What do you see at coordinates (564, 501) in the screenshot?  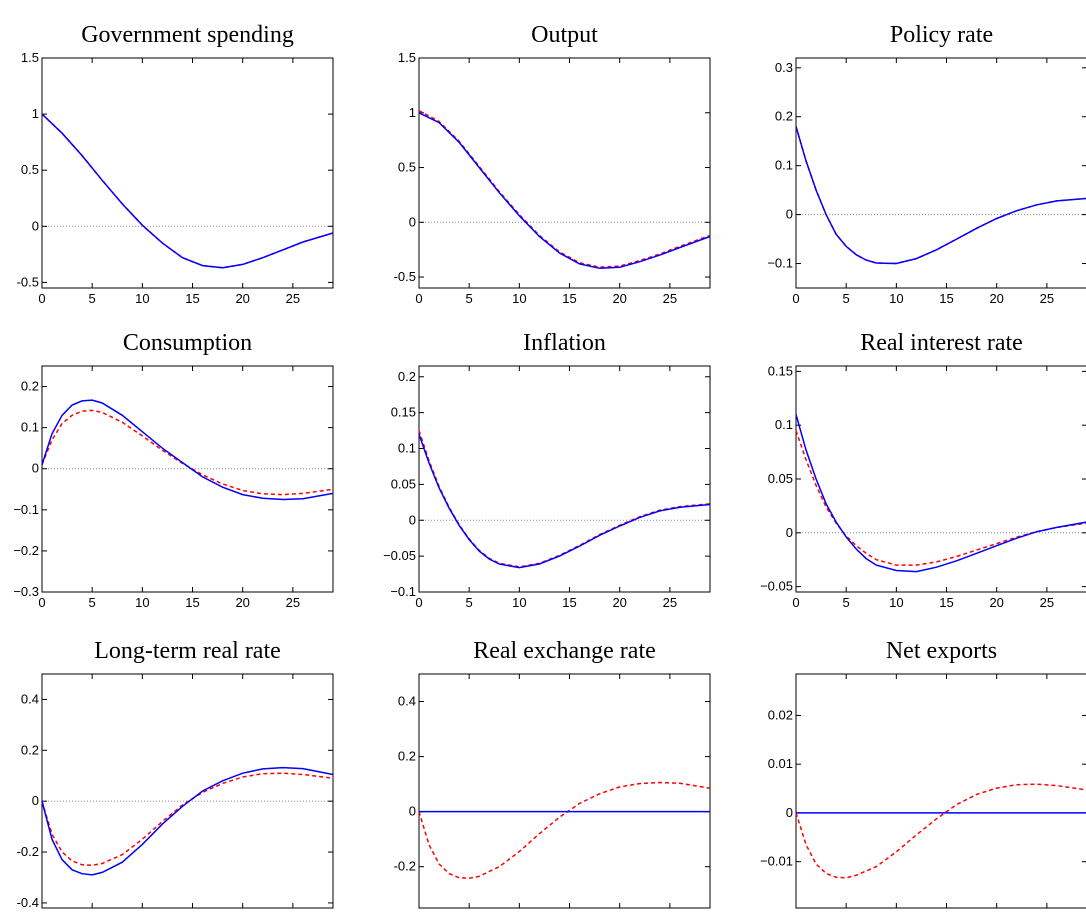 I see `inflation-solid-line` at bounding box center [564, 501].